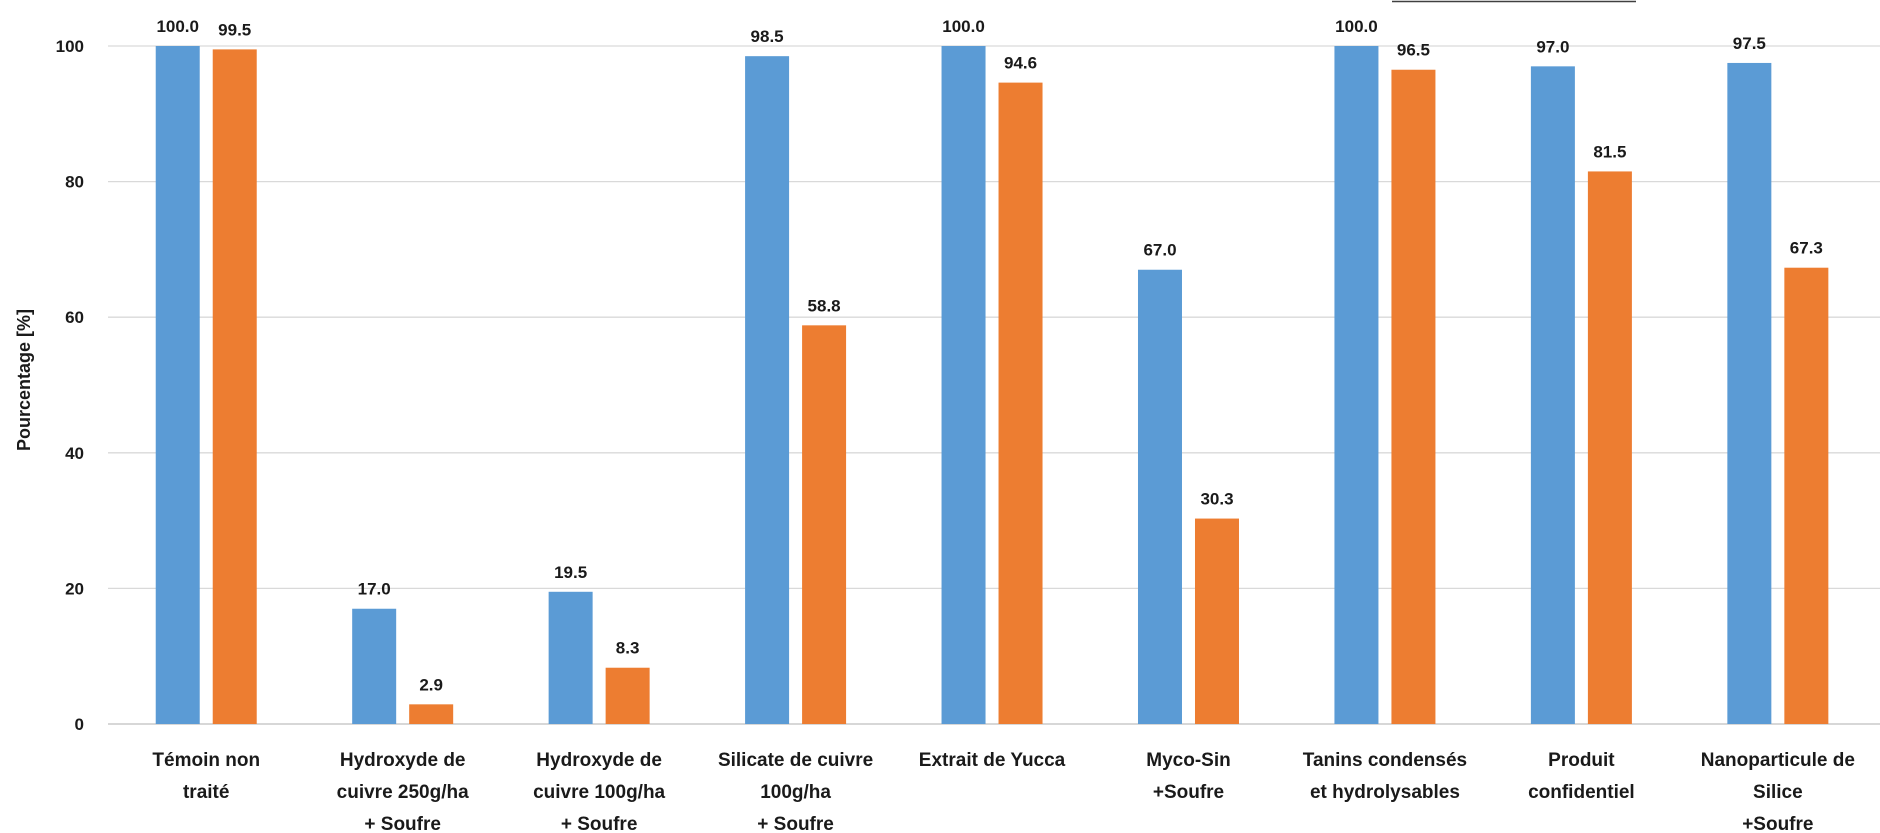 Image resolution: width=1880 pixels, height=833 pixels. Describe the element at coordinates (767, 36) in the screenshot. I see `data-label: 98.5` at that location.